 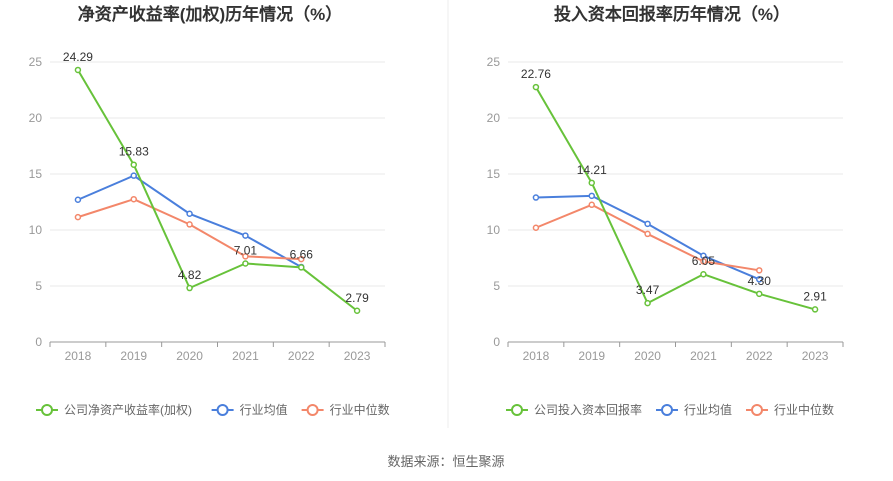 I want to click on data-label: 24.29, so click(x=78, y=57).